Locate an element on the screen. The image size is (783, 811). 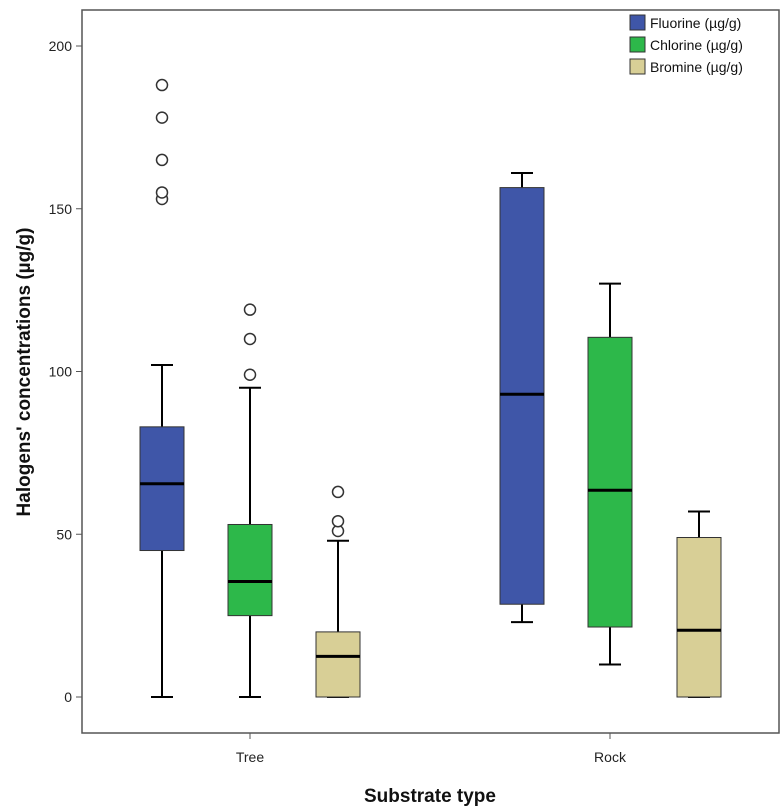
y-tick-label: 150 is located at coordinates (61, 209).